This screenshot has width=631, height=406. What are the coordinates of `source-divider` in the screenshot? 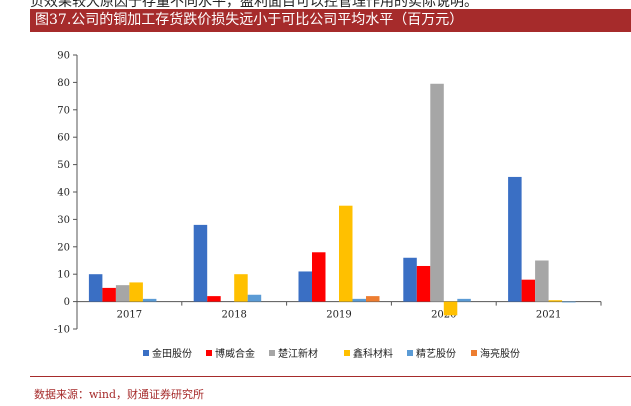 It's located at (330, 376).